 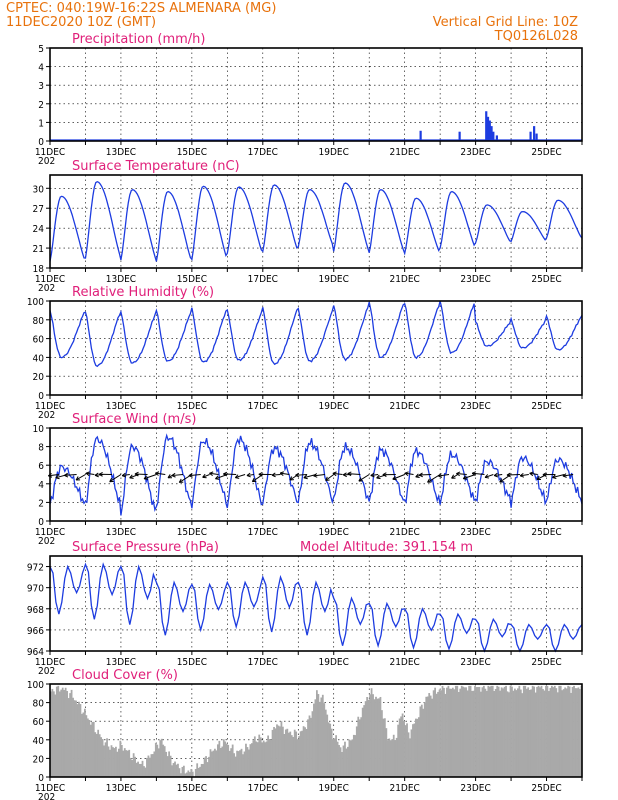 I want to click on pressure-xtick-label: 15DEC, so click(x=192, y=662).